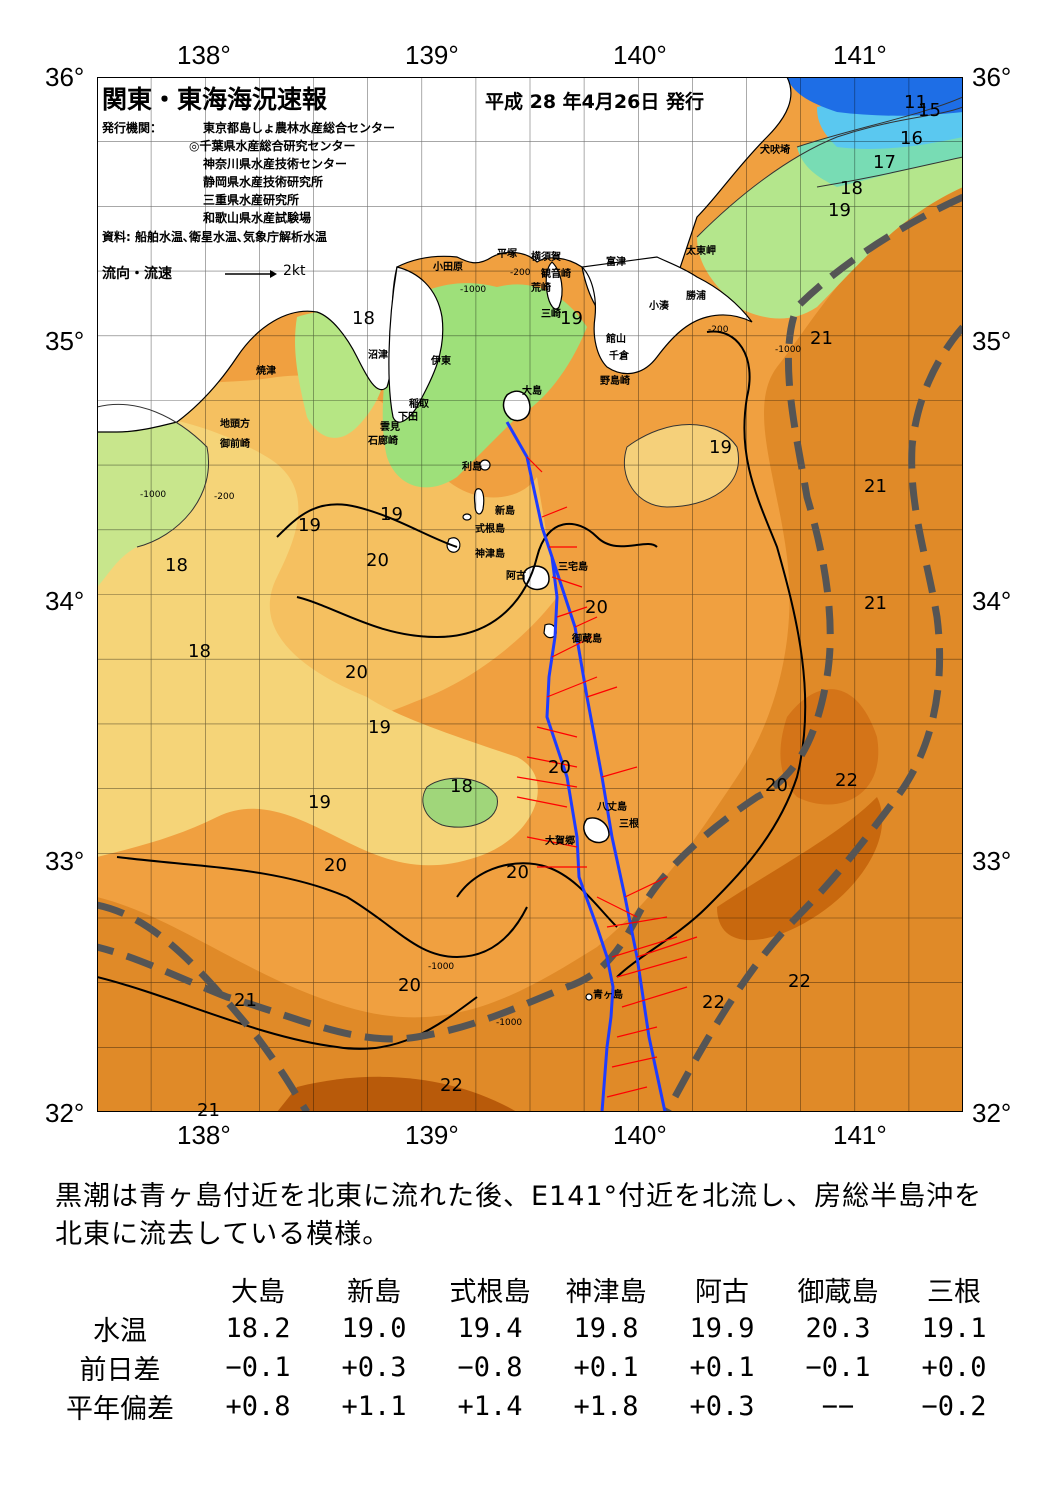 The width and height of the screenshot is (1064, 1503). Describe the element at coordinates (526, 1289) in the screenshot. I see `table-header-row: 大島 新島 式根島 神津島 阿古 御蔵島 三根` at that location.